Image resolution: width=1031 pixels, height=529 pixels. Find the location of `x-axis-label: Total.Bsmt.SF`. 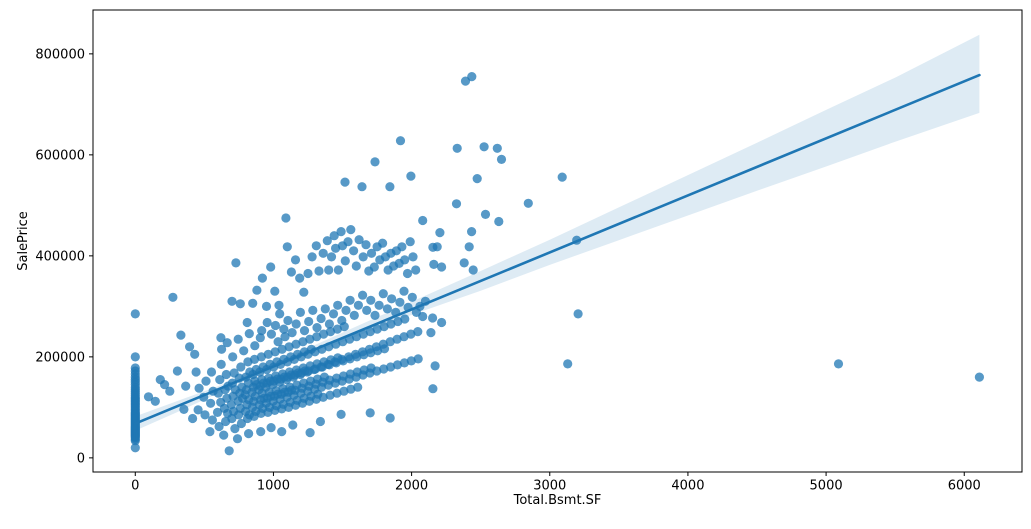

x-axis-label: Total.Bsmt.SF is located at coordinates (557, 500).